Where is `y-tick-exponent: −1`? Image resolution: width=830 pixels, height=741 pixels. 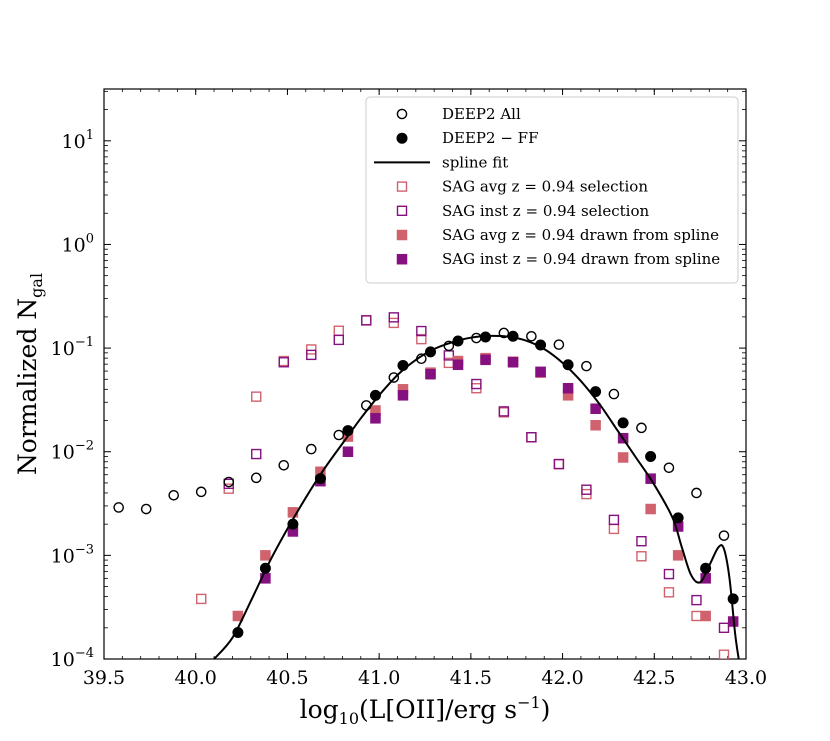
y-tick-exponent: −1 is located at coordinates (84, 342).